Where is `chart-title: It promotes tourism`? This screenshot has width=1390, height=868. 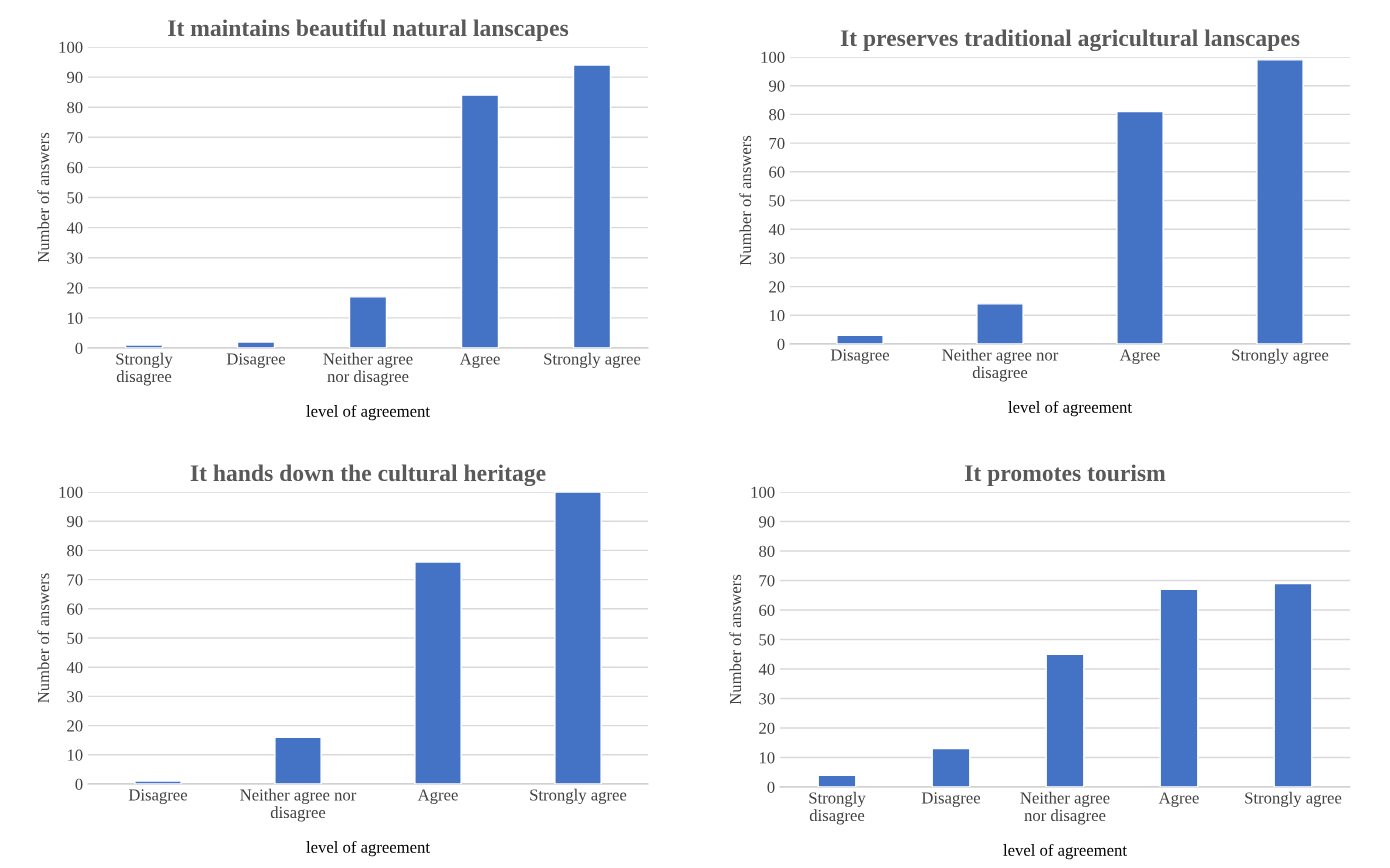
chart-title: It promotes tourism is located at coordinates (1065, 475).